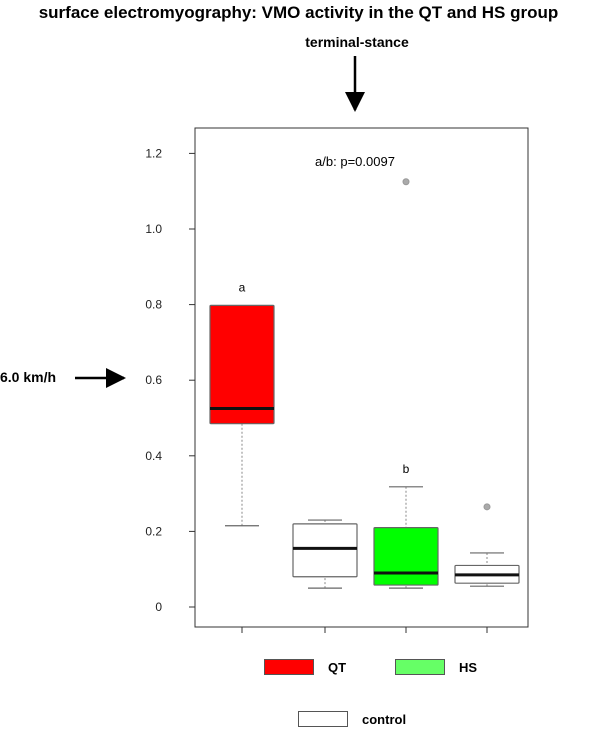 The width and height of the screenshot is (597, 733). I want to click on legend-label-qt: QT, so click(337, 667).